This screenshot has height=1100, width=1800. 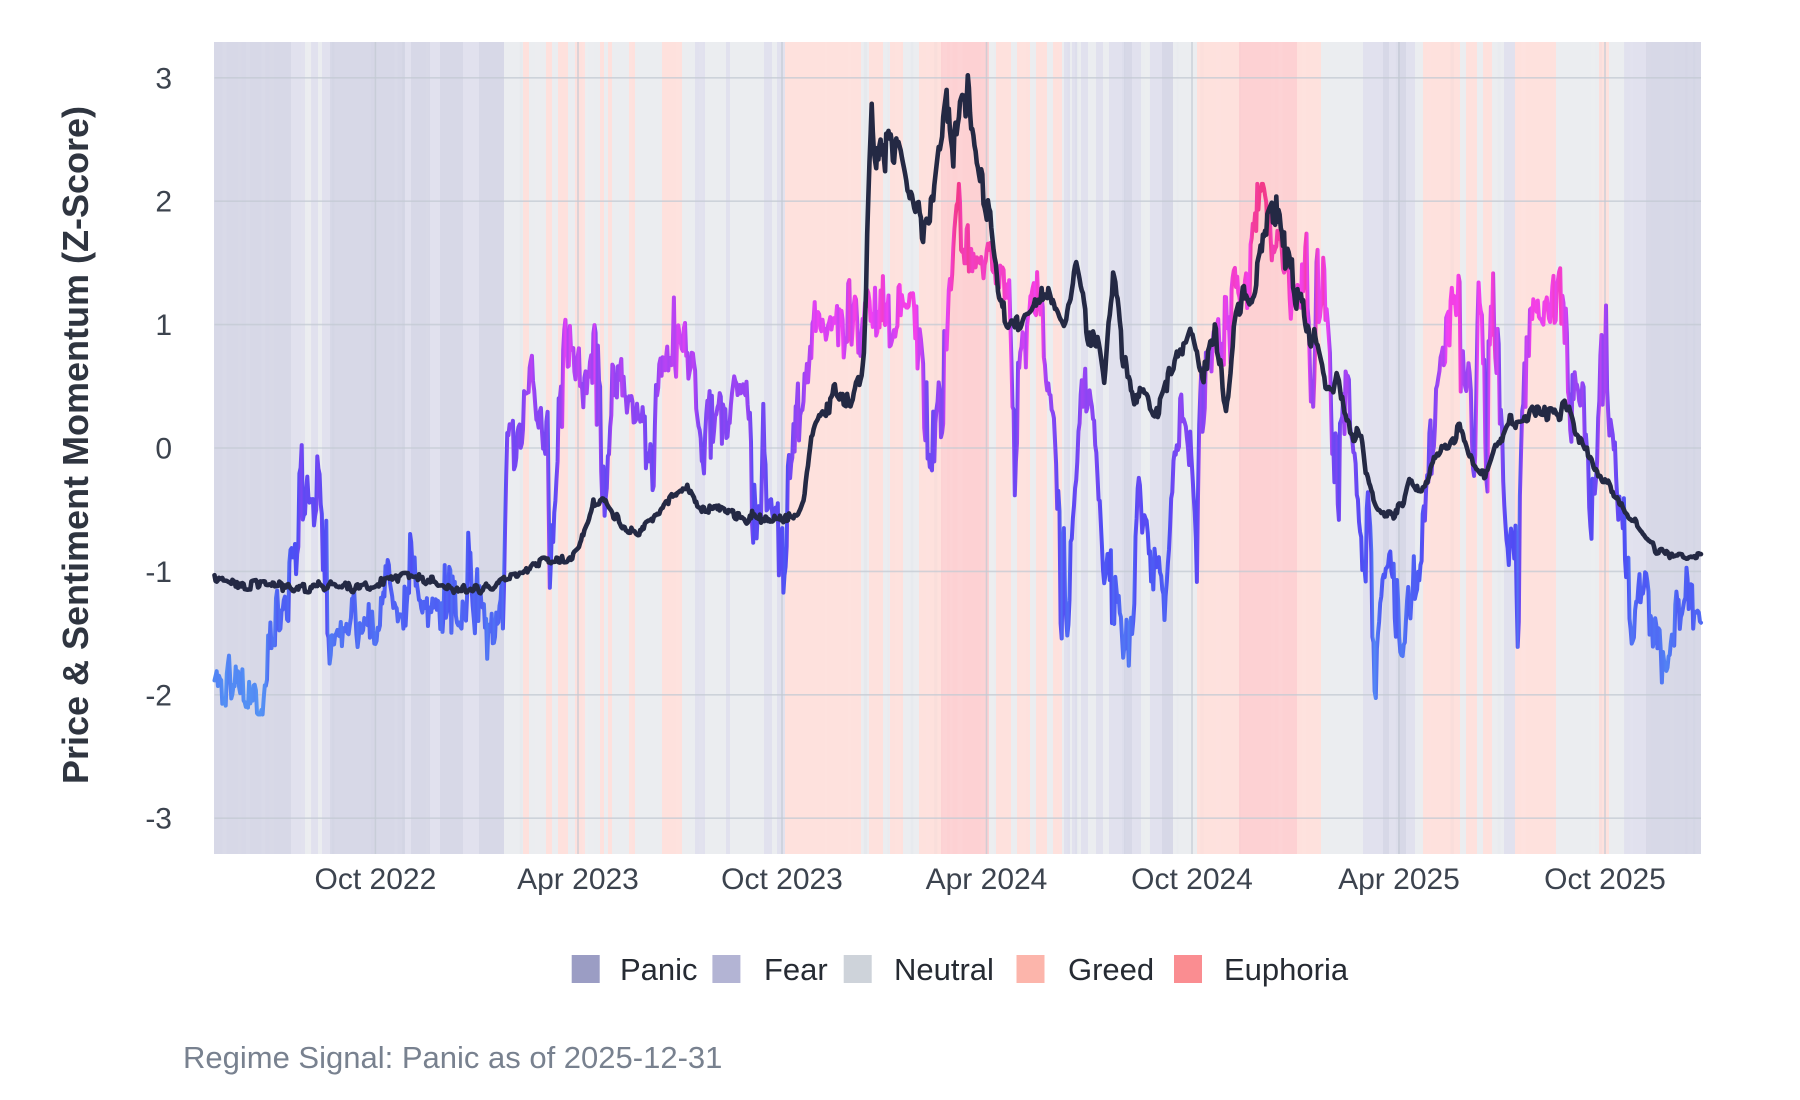 What do you see at coordinates (578, 879) in the screenshot?
I see `svg-text: Apr 2023` at bounding box center [578, 879].